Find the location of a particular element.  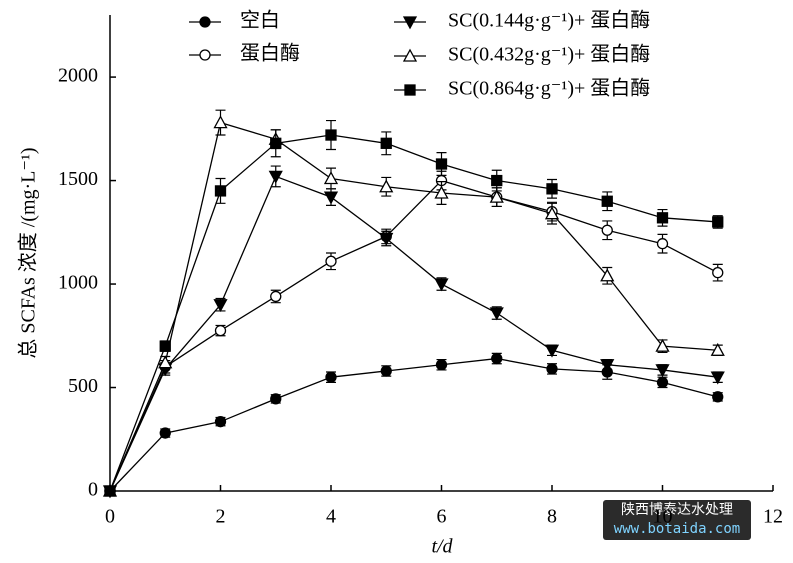

y-tick-label: 1500 is located at coordinates (78, 179).